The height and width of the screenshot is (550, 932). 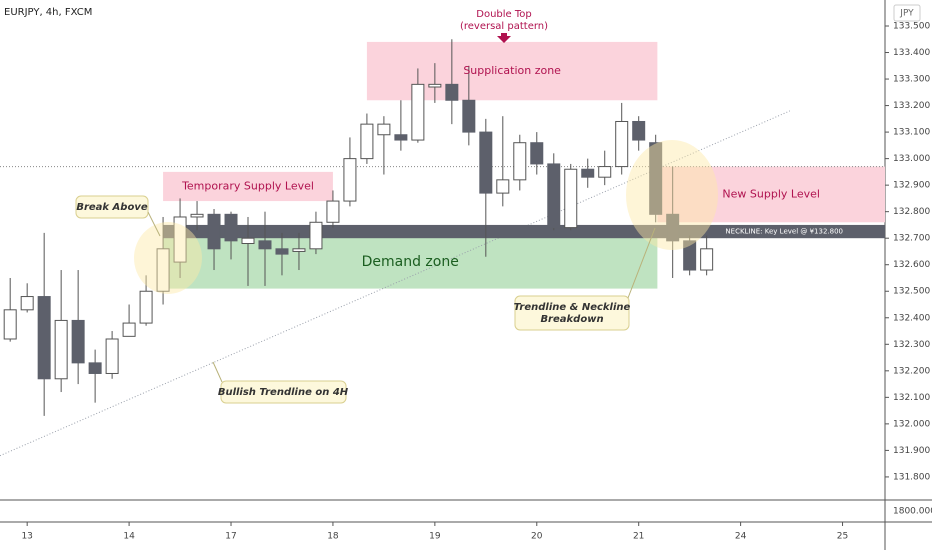 I want to click on zone-label: Demand zone, so click(x=410, y=262).